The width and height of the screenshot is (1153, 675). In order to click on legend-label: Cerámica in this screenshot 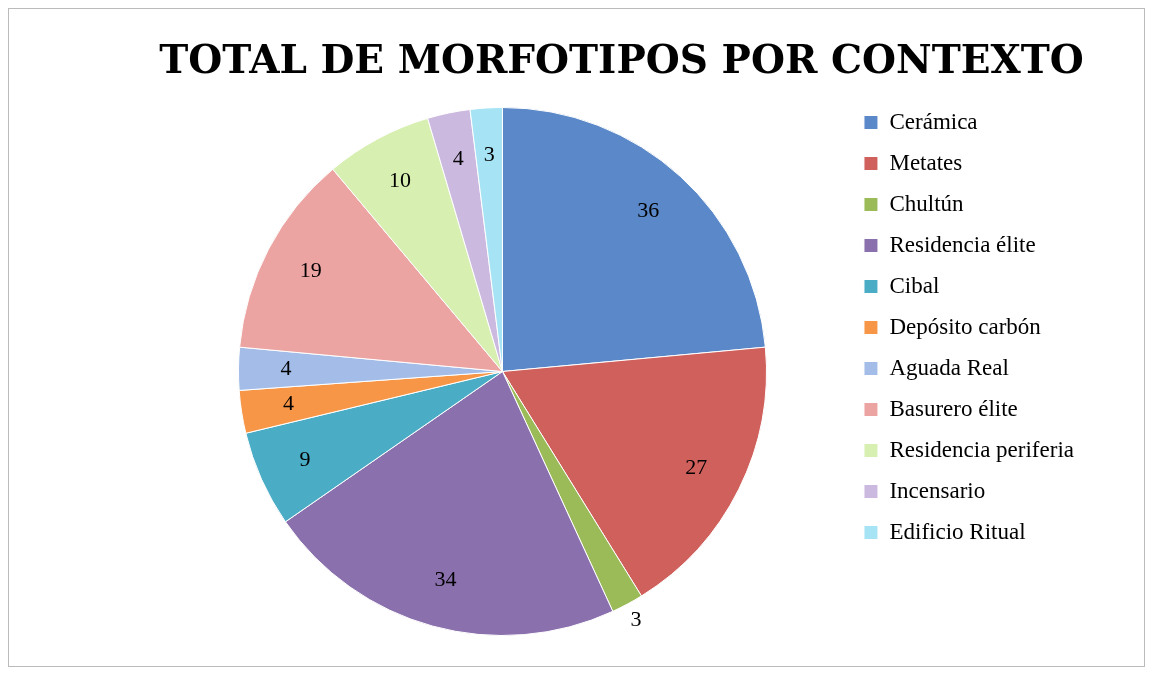, I will do `click(933, 121)`.